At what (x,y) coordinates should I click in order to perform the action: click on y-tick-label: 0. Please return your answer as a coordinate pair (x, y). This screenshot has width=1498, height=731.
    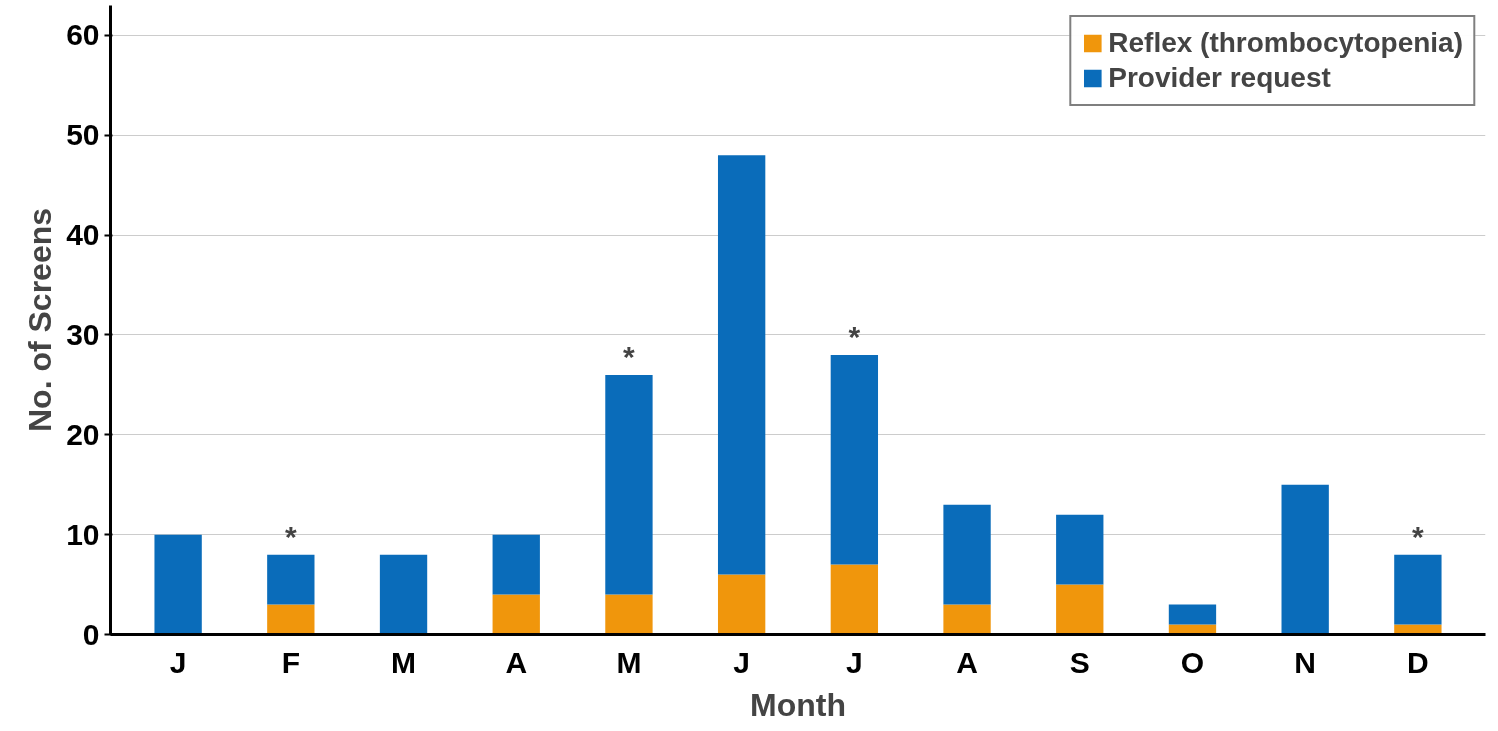
    Looking at the image, I should click on (91, 634).